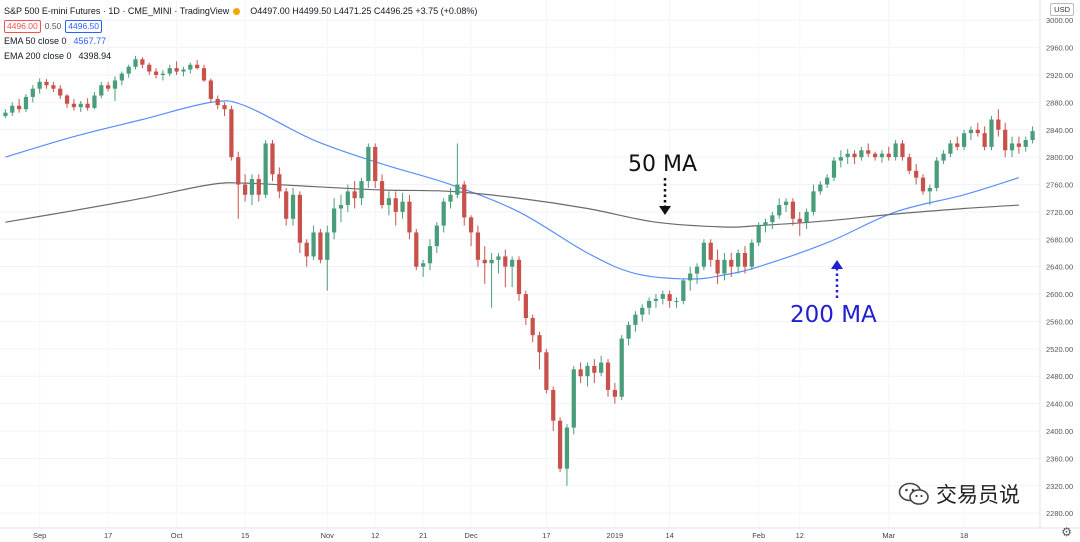 The image size is (1080, 542). I want to click on price-tick-label: 2760.00, so click(1059, 185).